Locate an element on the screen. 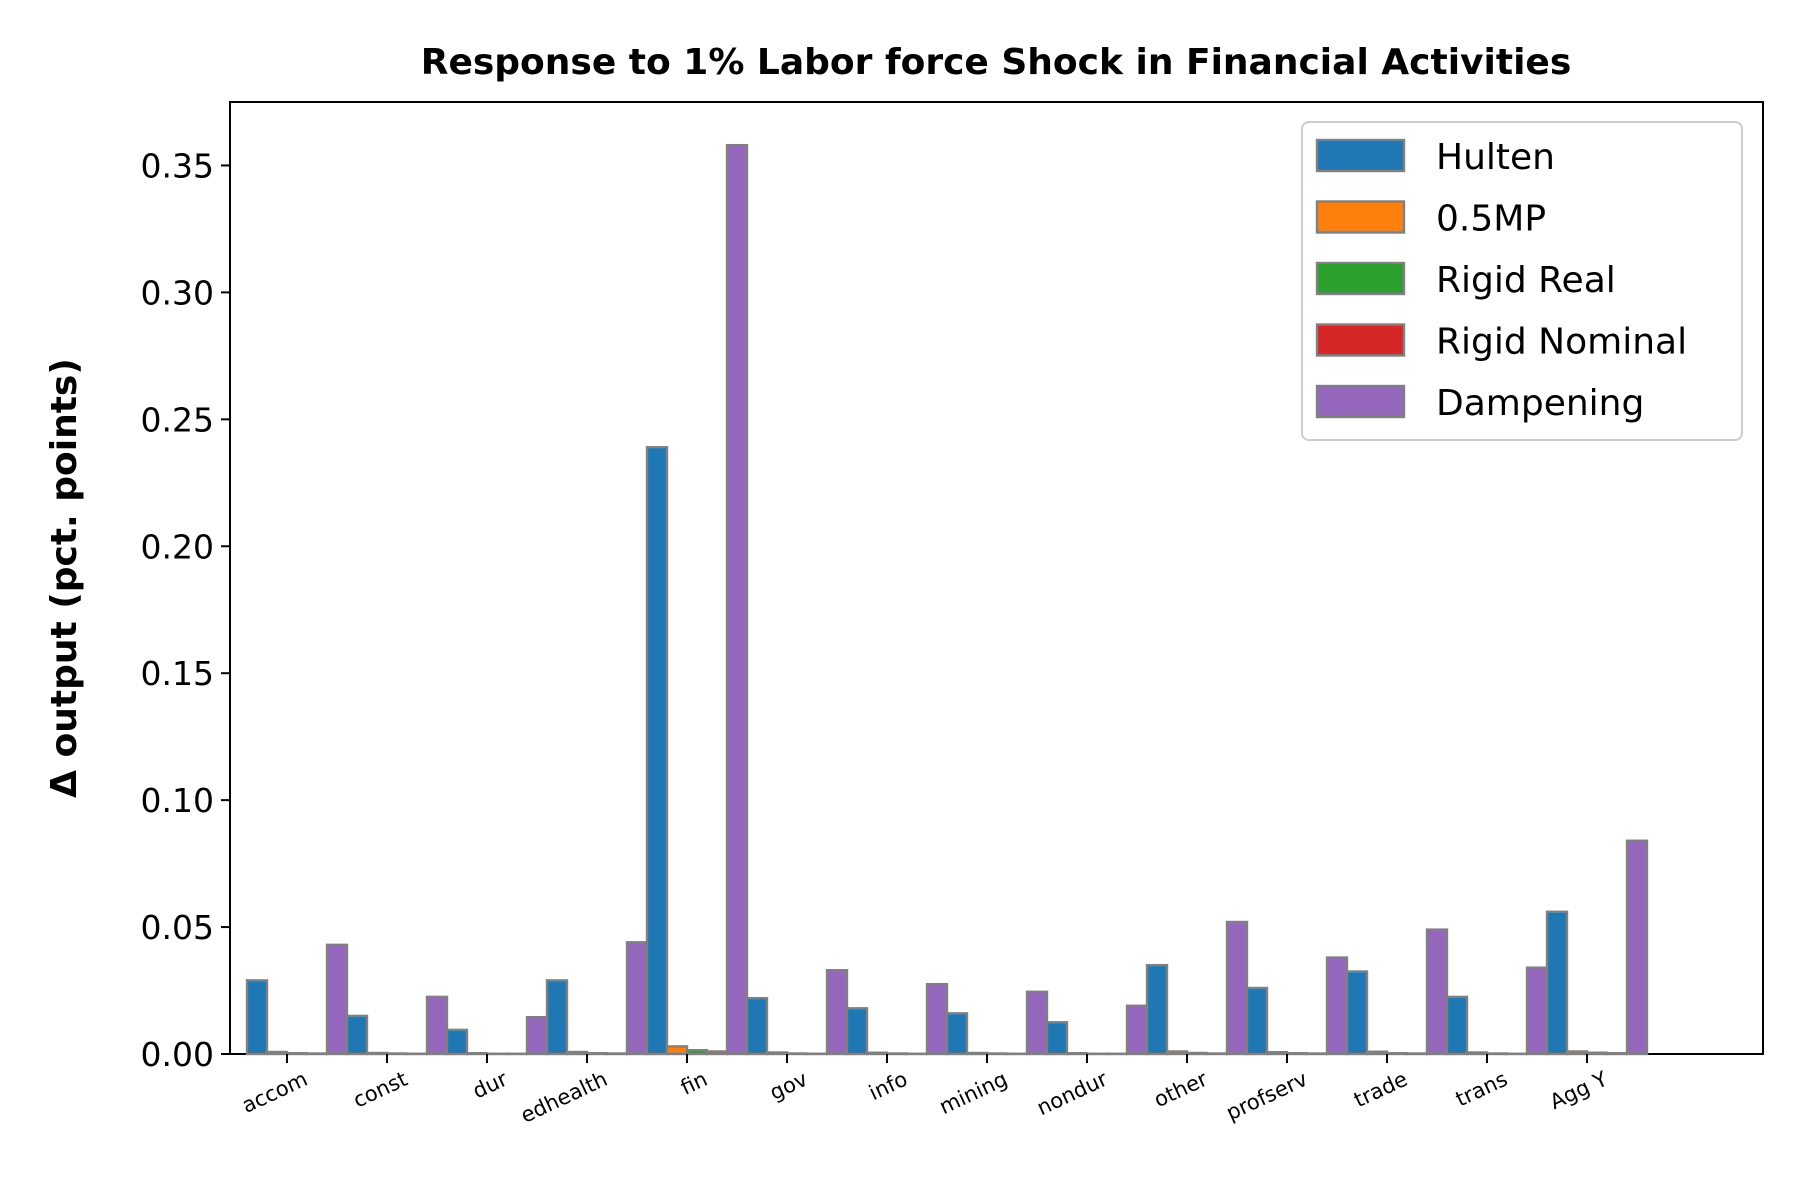 This screenshot has width=1800, height=1204. bar-0-5mp-trade is located at coordinates (1377, 1053).